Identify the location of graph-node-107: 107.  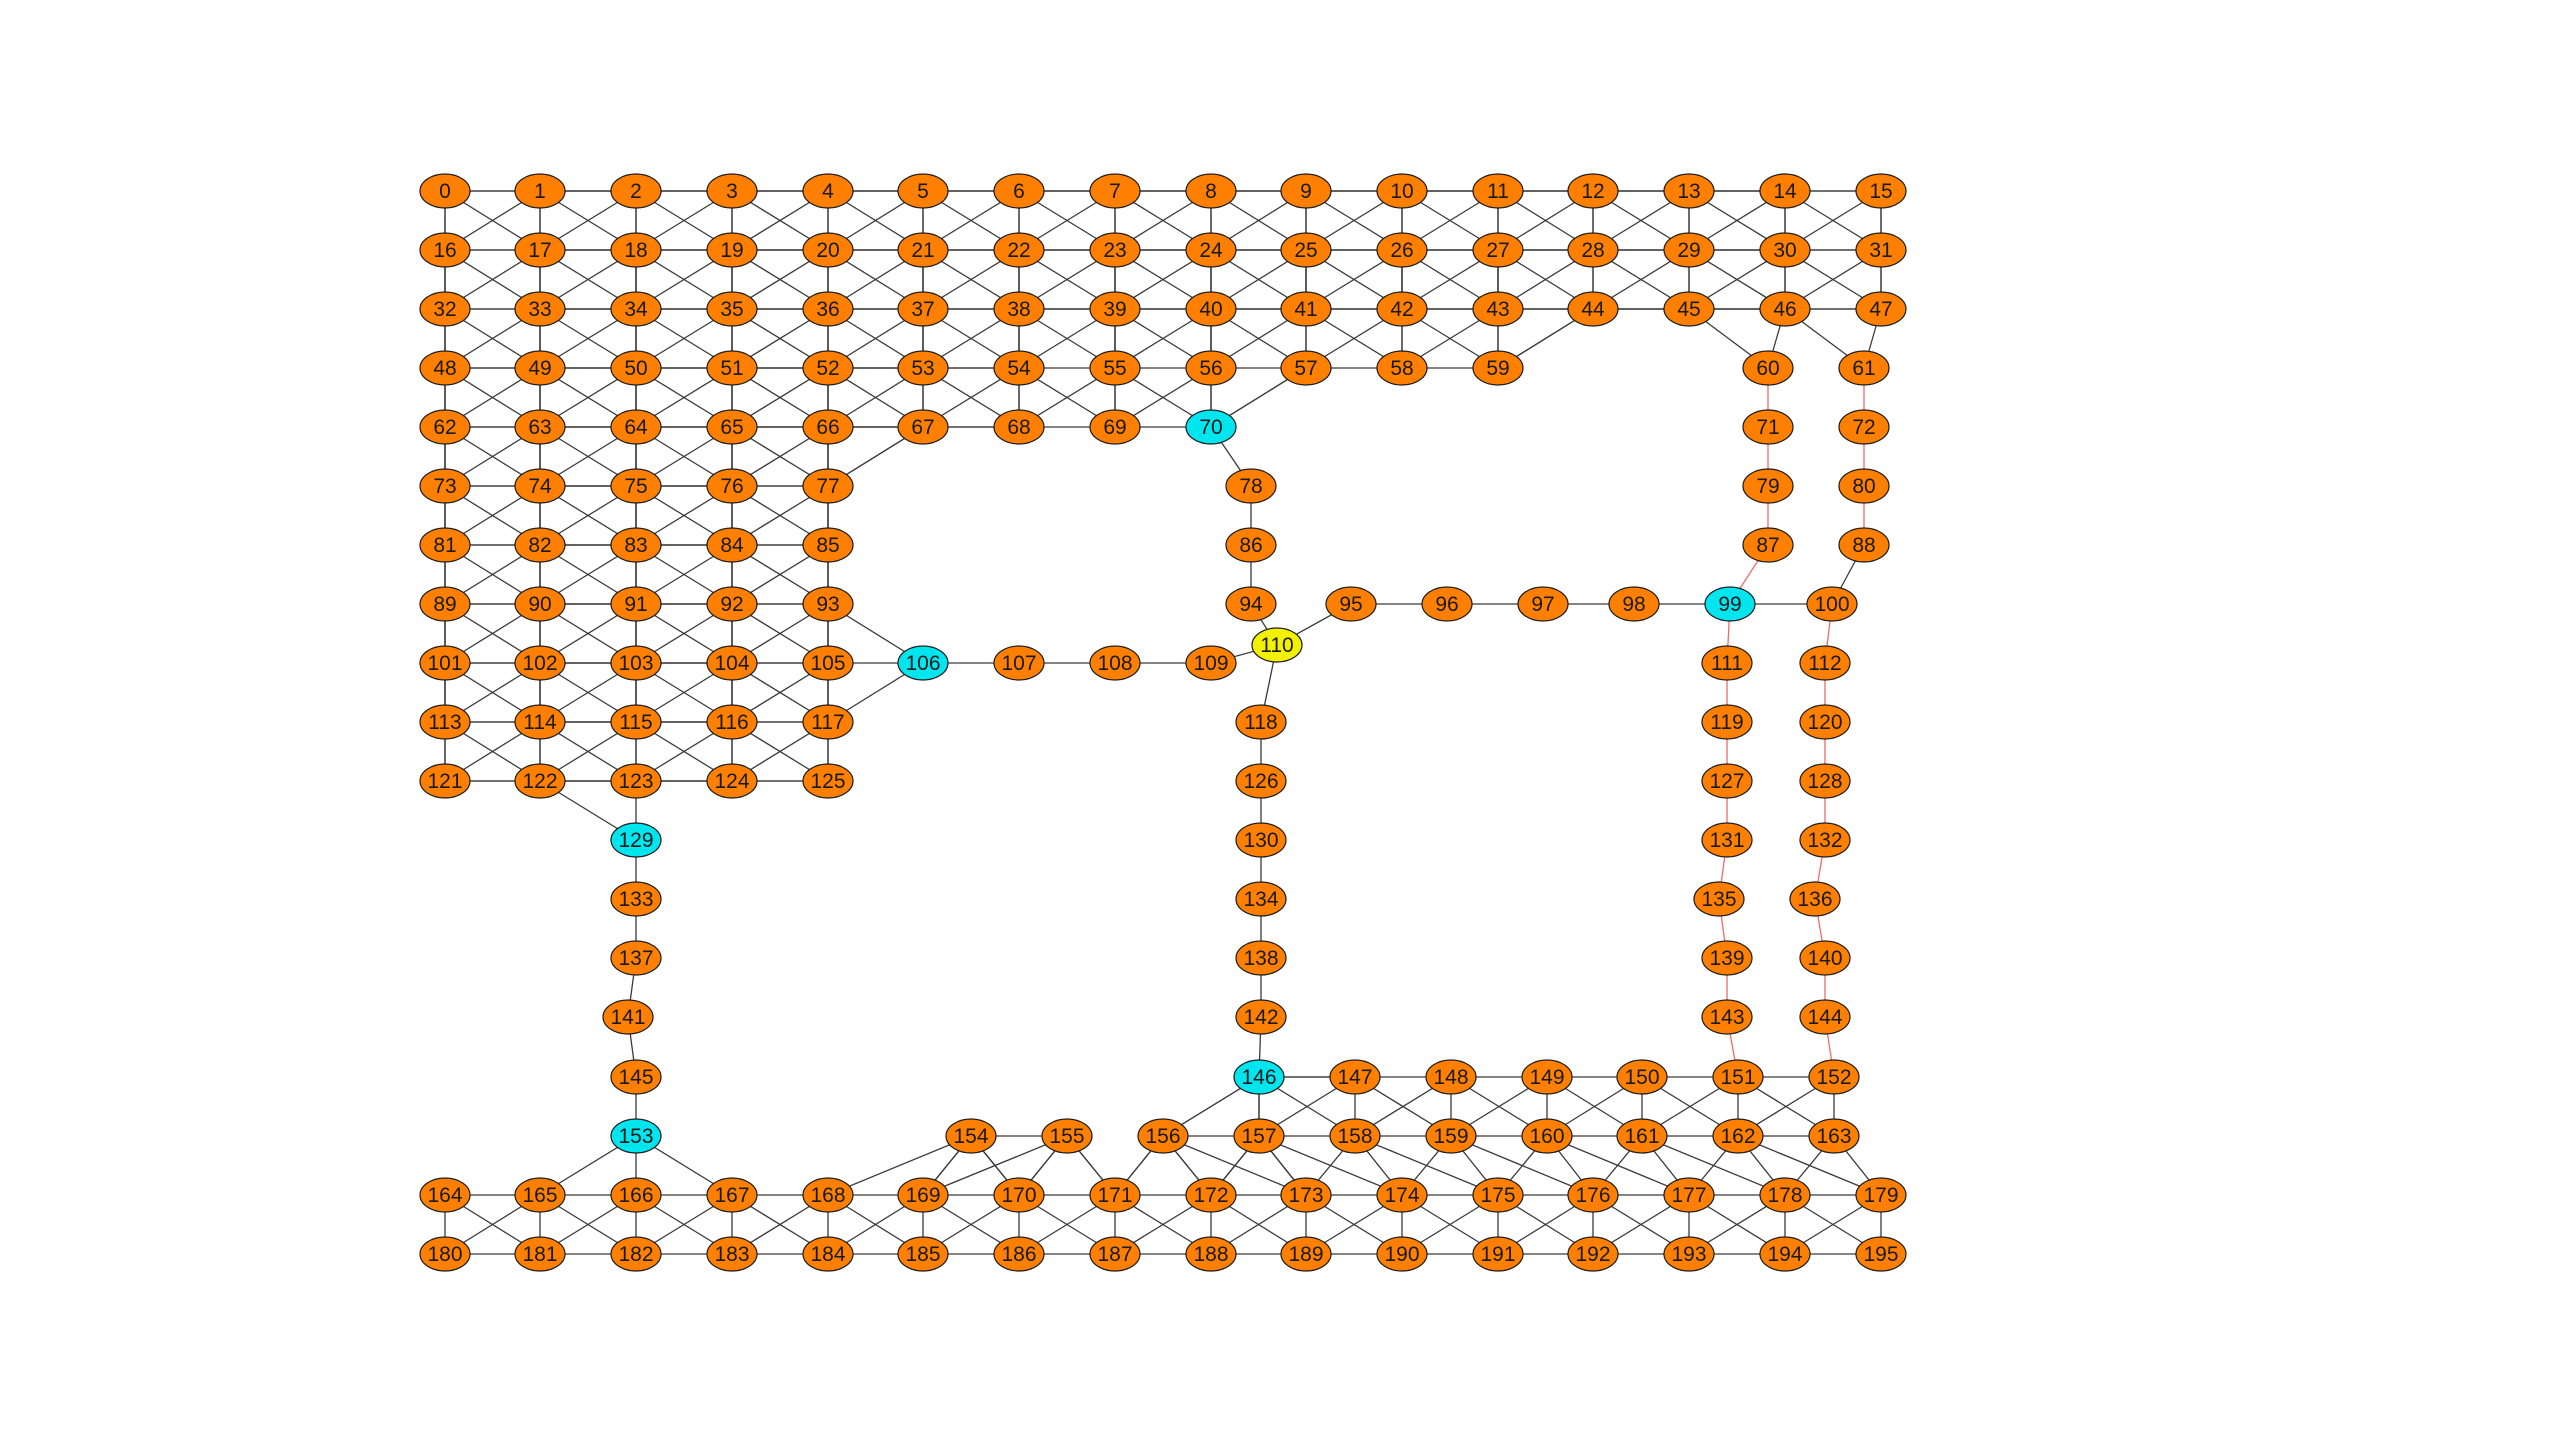
(1019, 663).